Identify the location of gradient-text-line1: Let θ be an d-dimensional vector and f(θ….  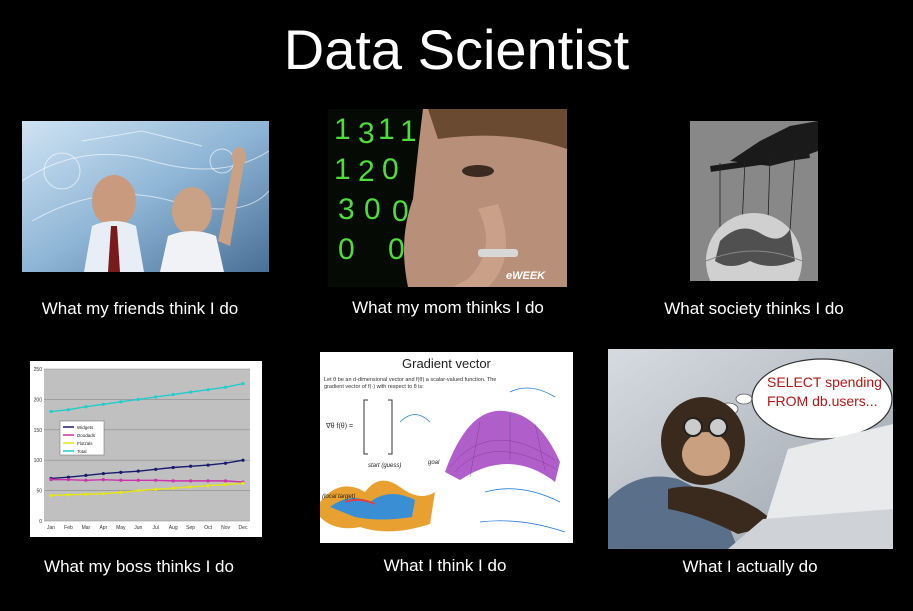
(410, 380).